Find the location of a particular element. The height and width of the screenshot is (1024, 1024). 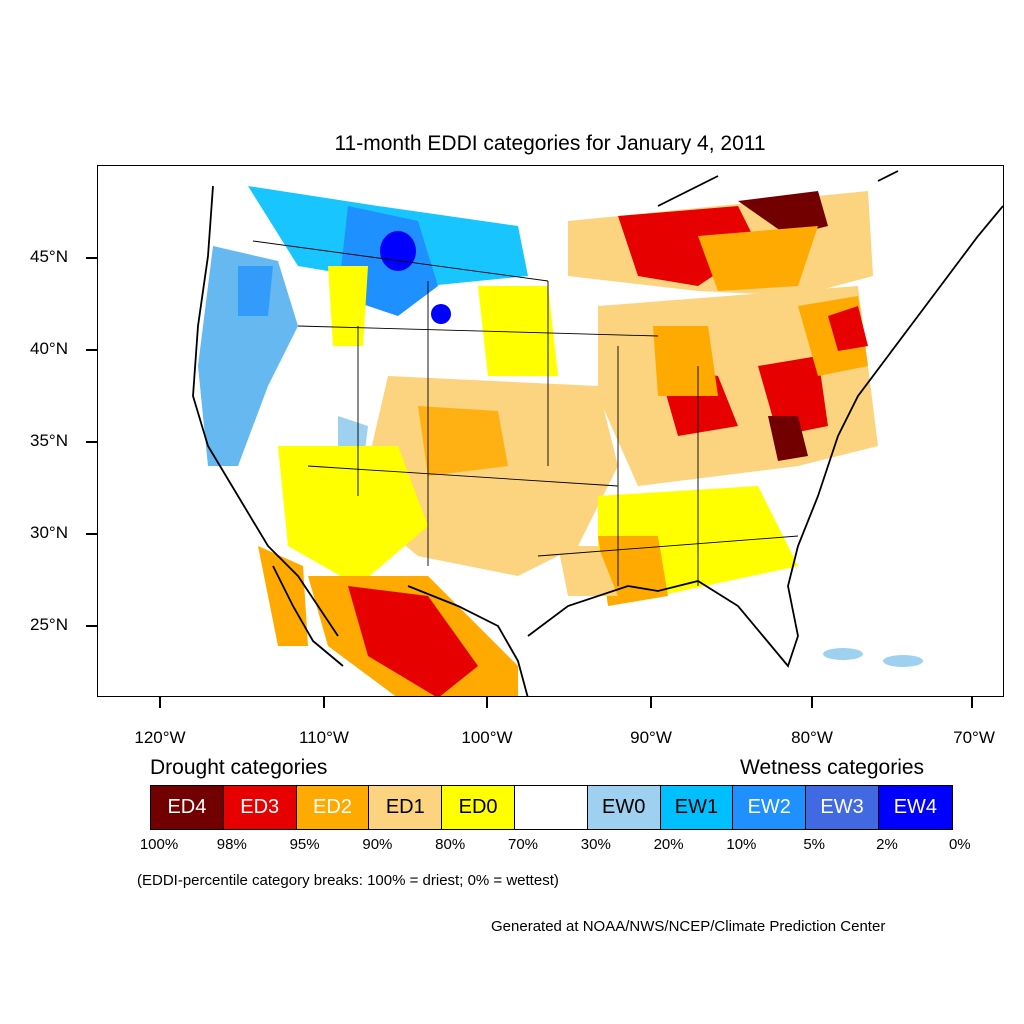

legend-break-label: 98% is located at coordinates (231, 844).